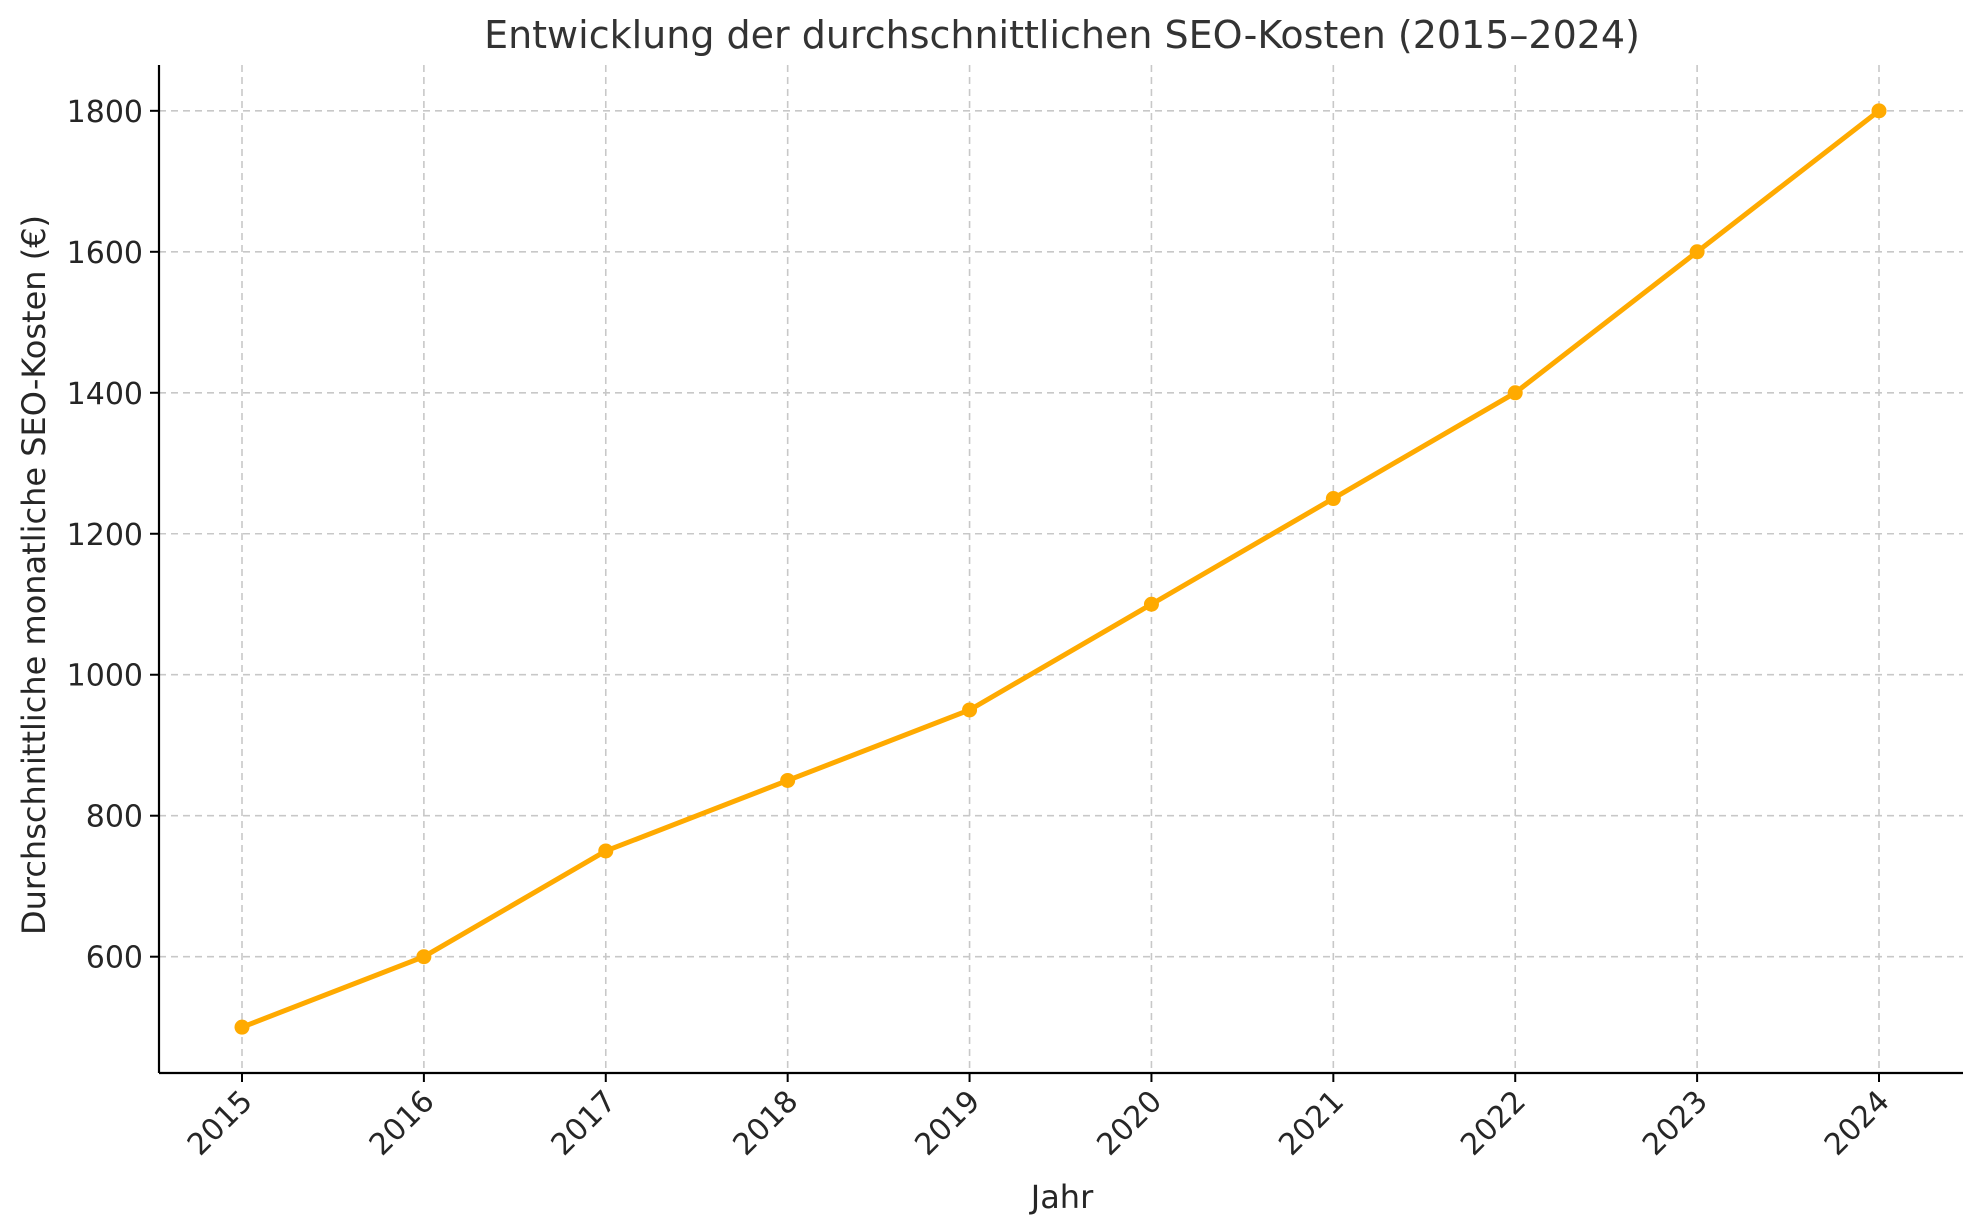  I want to click on data-point-2020, so click(1151, 604).